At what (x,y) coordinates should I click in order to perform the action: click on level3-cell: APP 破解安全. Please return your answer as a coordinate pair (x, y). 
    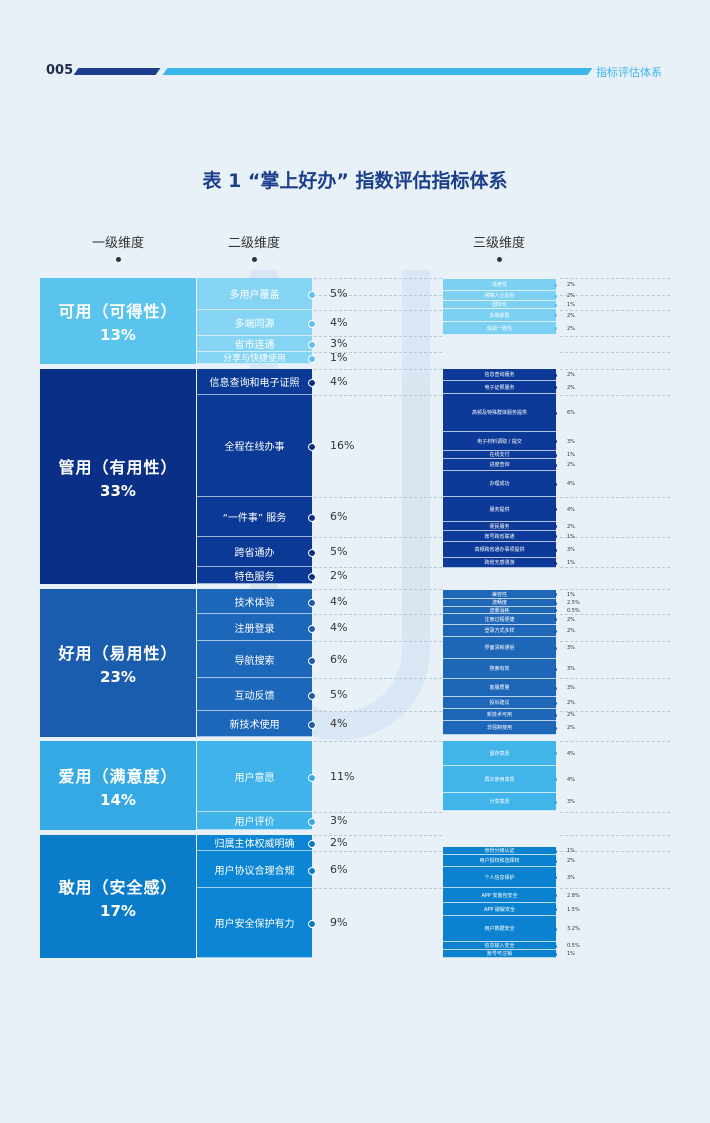
    Looking at the image, I should click on (499, 909).